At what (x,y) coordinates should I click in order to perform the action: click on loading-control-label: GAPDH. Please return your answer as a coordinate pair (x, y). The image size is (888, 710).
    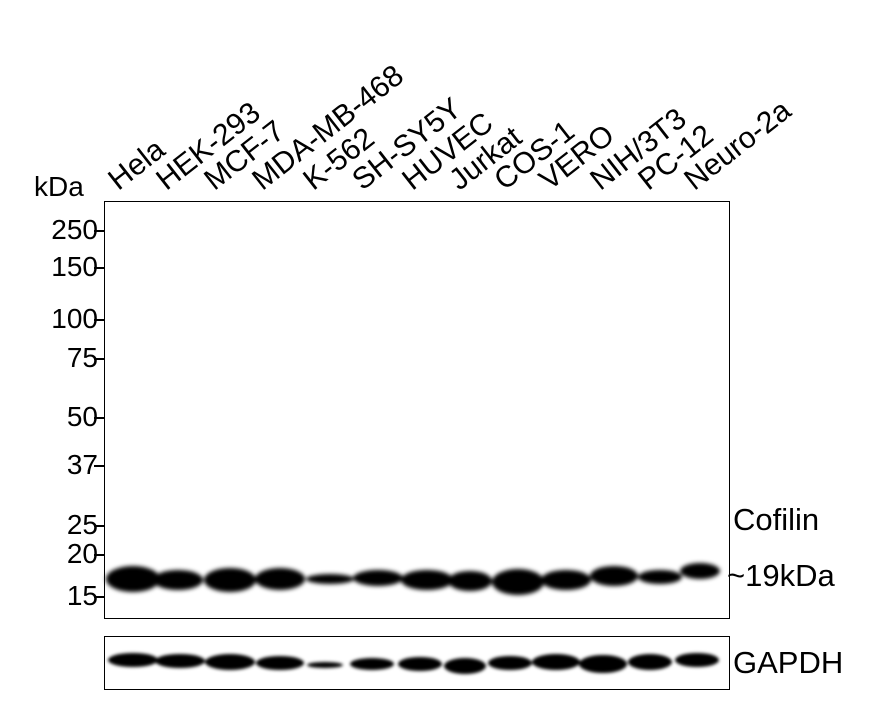
    Looking at the image, I should click on (788, 662).